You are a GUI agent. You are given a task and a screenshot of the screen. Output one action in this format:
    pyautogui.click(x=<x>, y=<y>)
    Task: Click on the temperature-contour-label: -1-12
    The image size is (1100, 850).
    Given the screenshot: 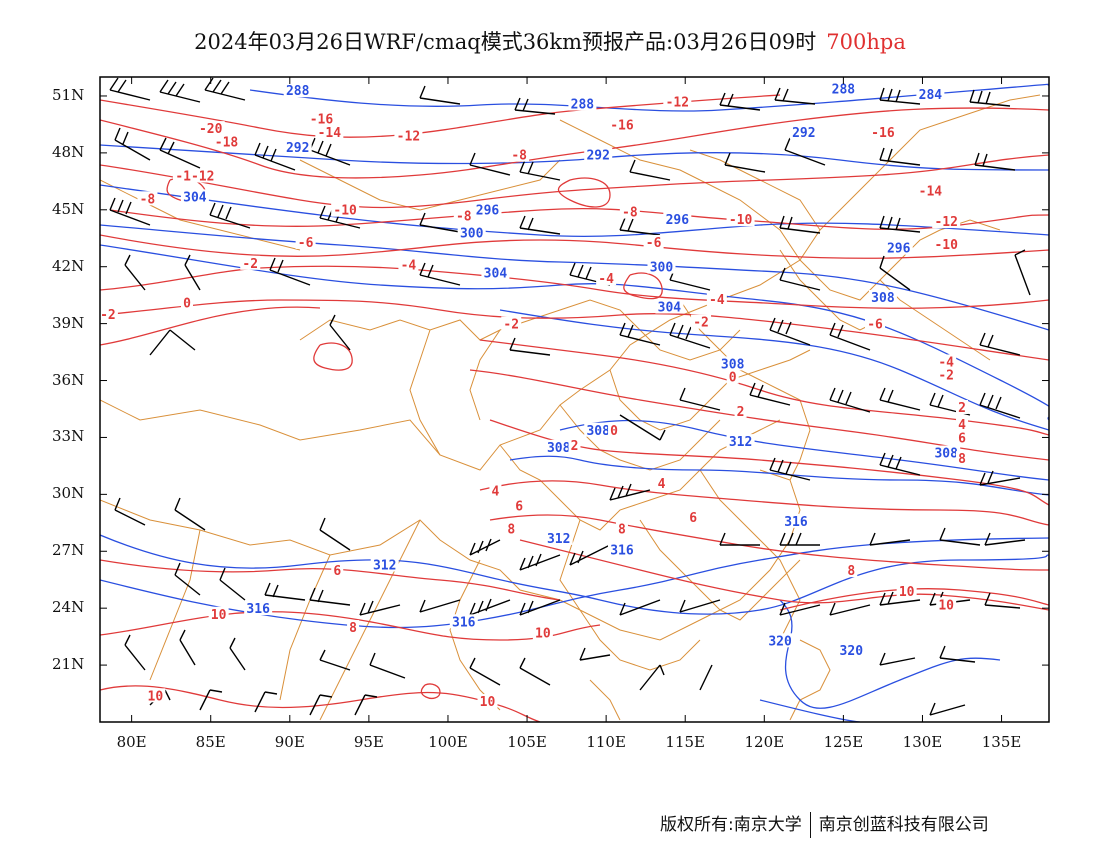 What is the action you would take?
    pyautogui.click(x=194, y=177)
    